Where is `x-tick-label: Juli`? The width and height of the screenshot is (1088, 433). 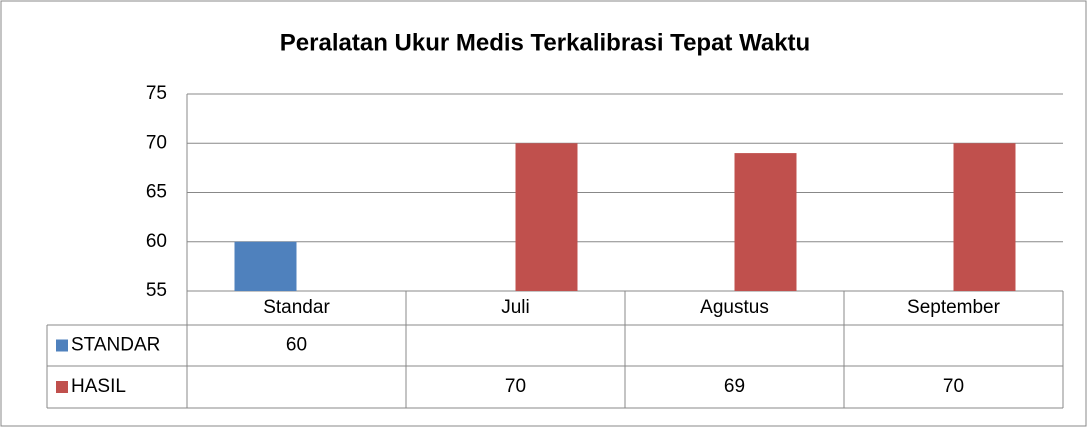 x-tick-label: Juli is located at coordinates (515, 307).